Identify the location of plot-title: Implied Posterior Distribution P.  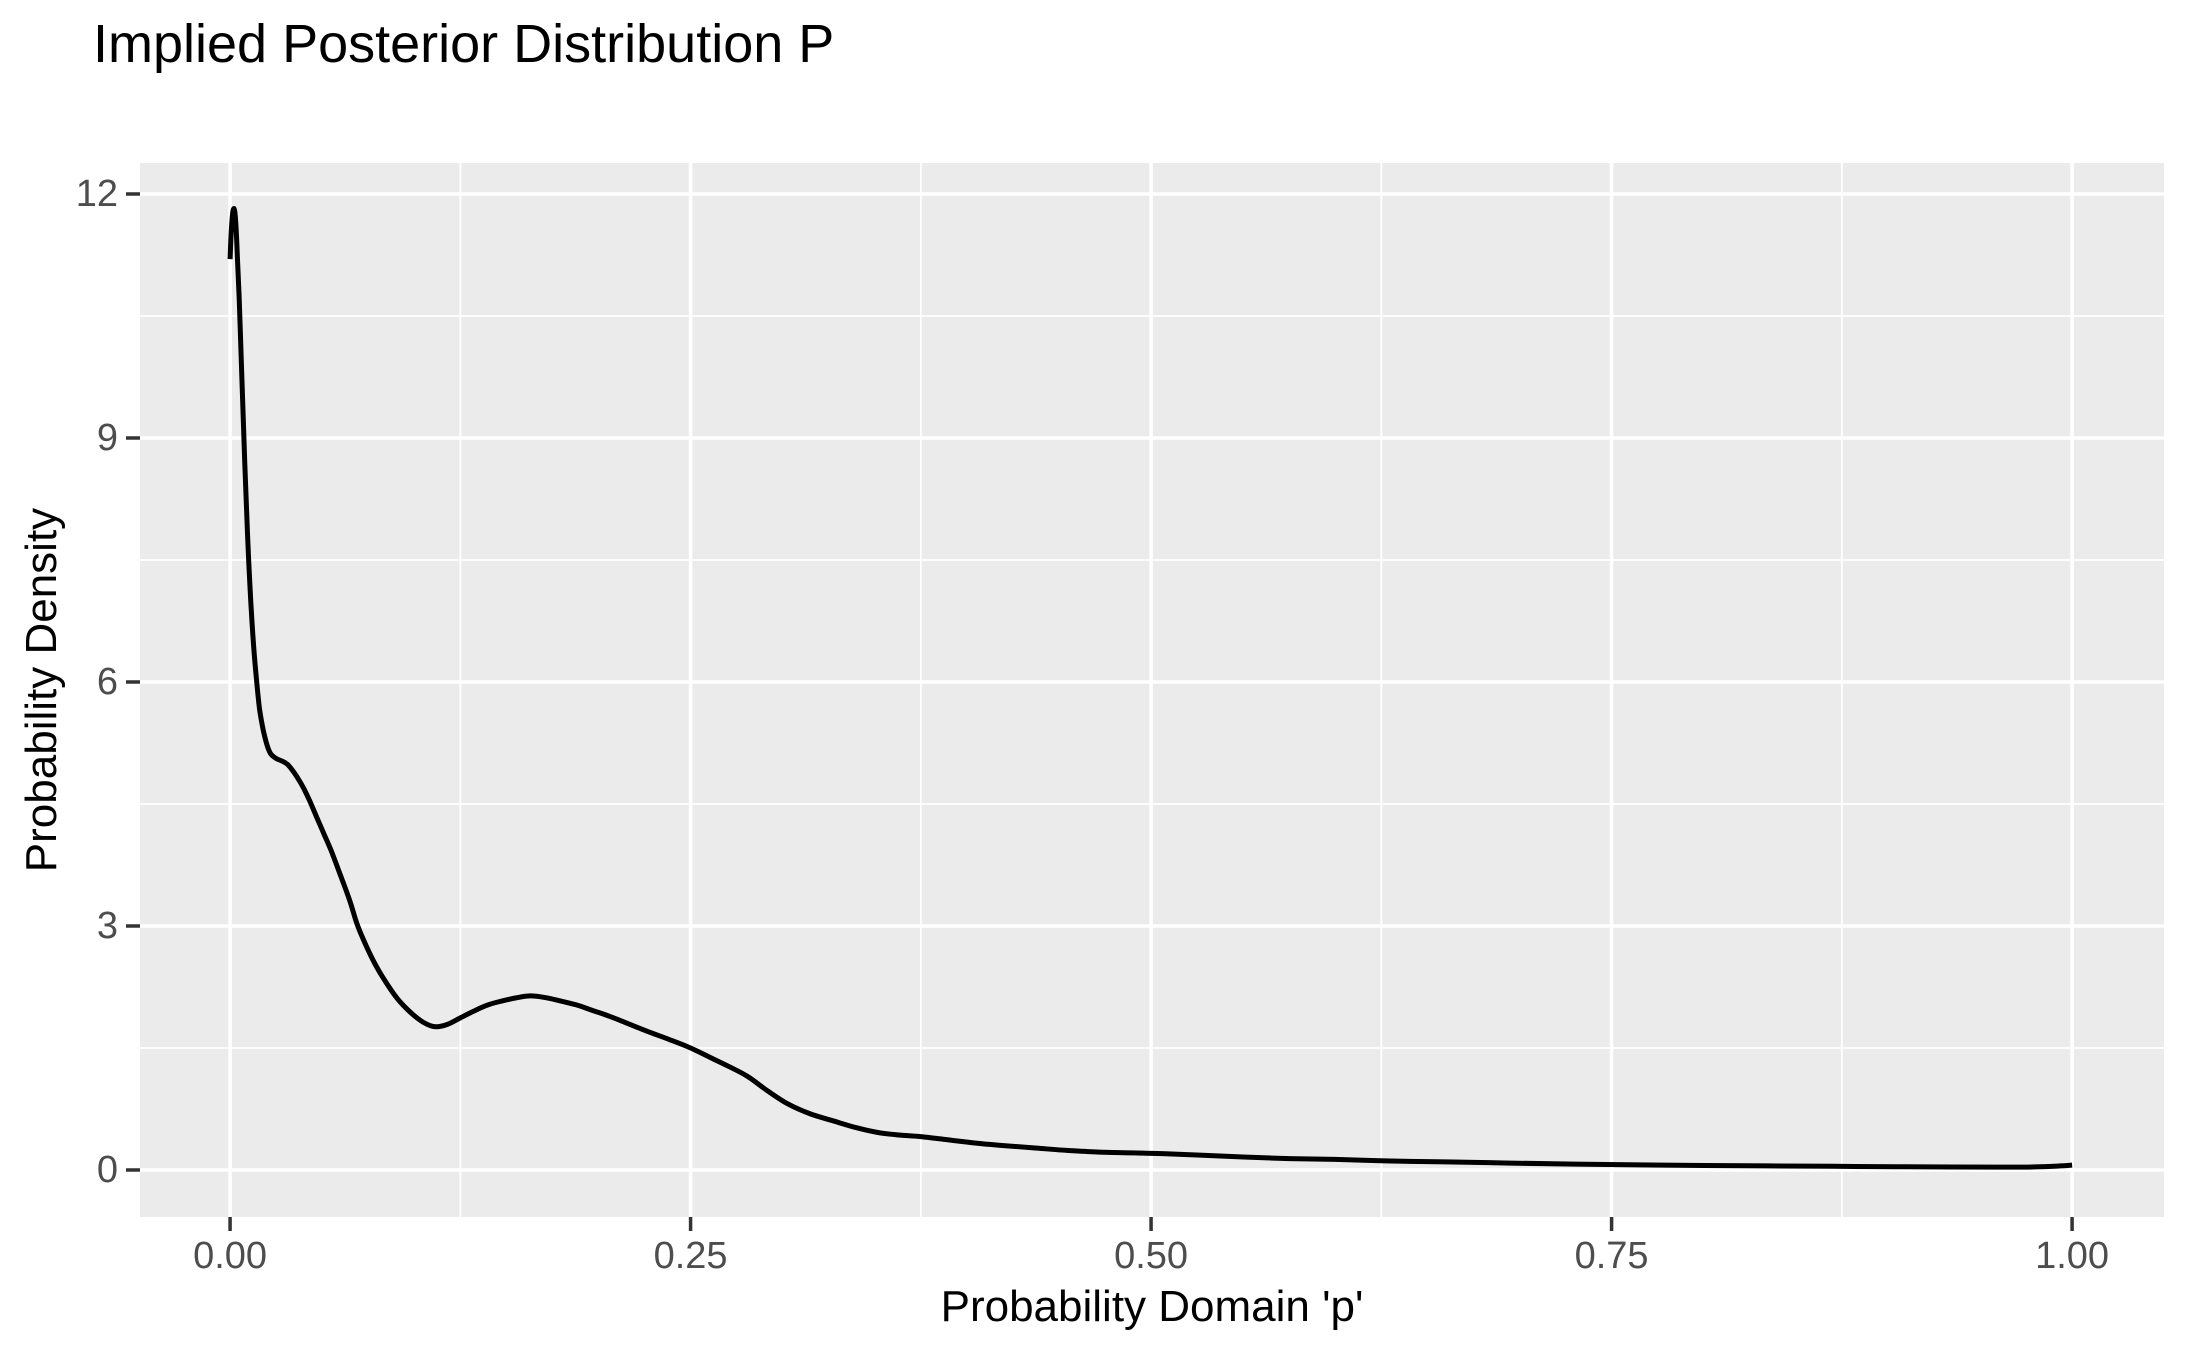
(464, 44).